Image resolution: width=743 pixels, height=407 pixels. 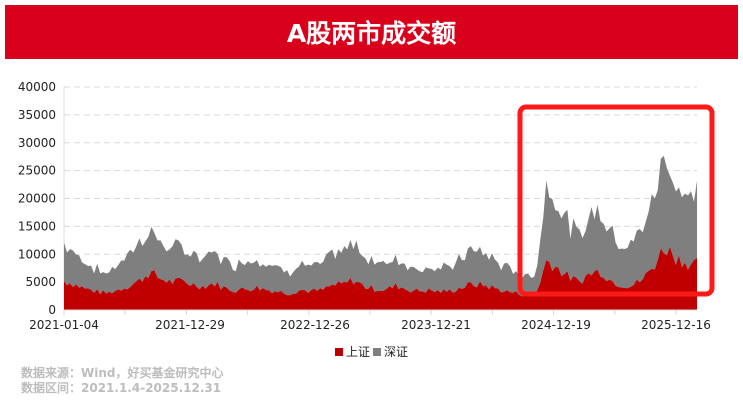 What do you see at coordinates (338, 351) in the screenshot?
I see `legend-swatch-shanghai` at bounding box center [338, 351].